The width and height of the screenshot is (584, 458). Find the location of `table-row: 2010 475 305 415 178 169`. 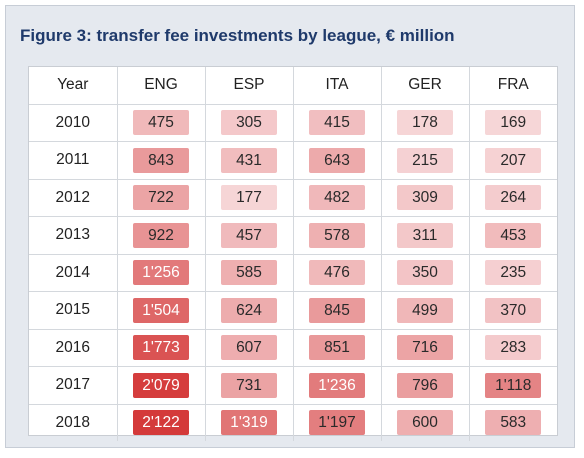

table-row: 2010 475 305 415 178 169 is located at coordinates (293, 123).